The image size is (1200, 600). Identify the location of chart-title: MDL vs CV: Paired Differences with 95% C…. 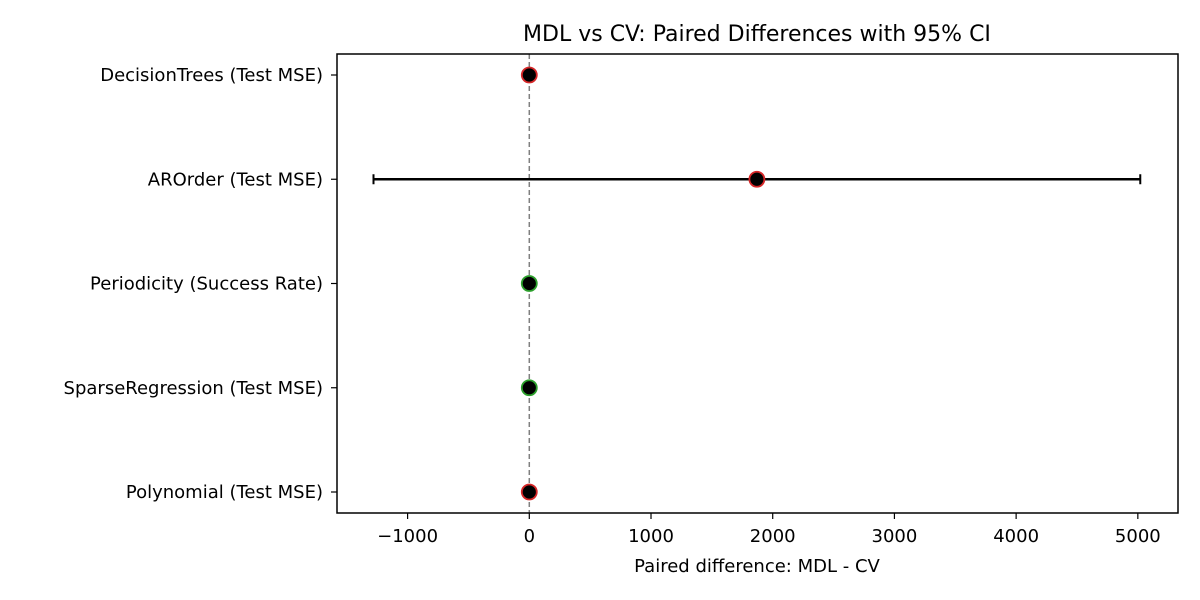
(757, 34).